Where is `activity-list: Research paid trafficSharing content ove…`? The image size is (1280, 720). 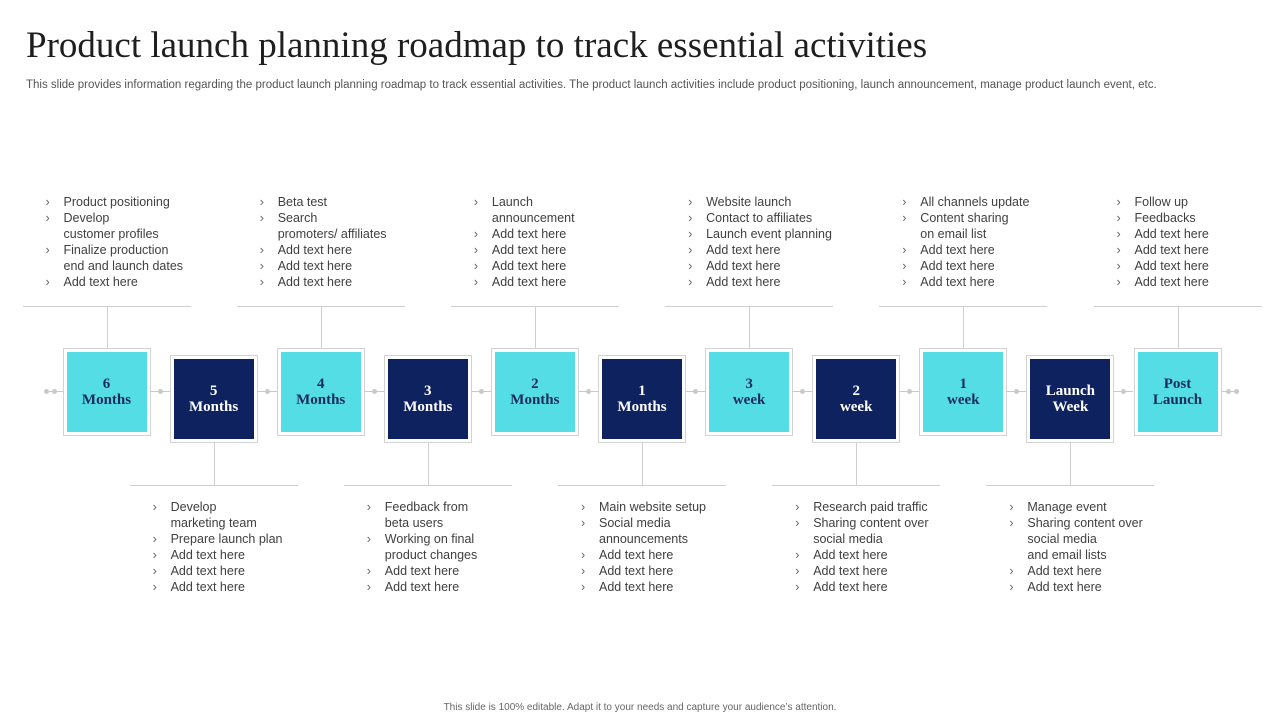
activity-list: Research paid trafficSharing content ove… is located at coordinates (877, 547).